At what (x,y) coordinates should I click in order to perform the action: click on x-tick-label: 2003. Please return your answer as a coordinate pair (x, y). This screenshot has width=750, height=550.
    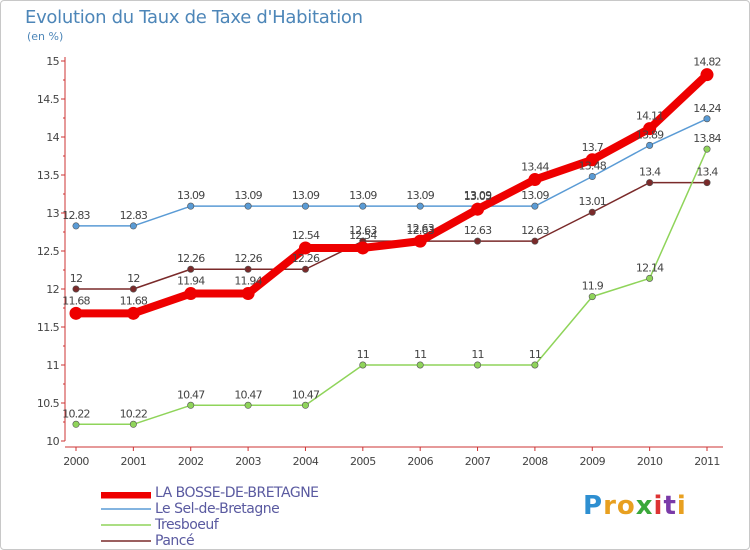
    Looking at the image, I should click on (248, 461).